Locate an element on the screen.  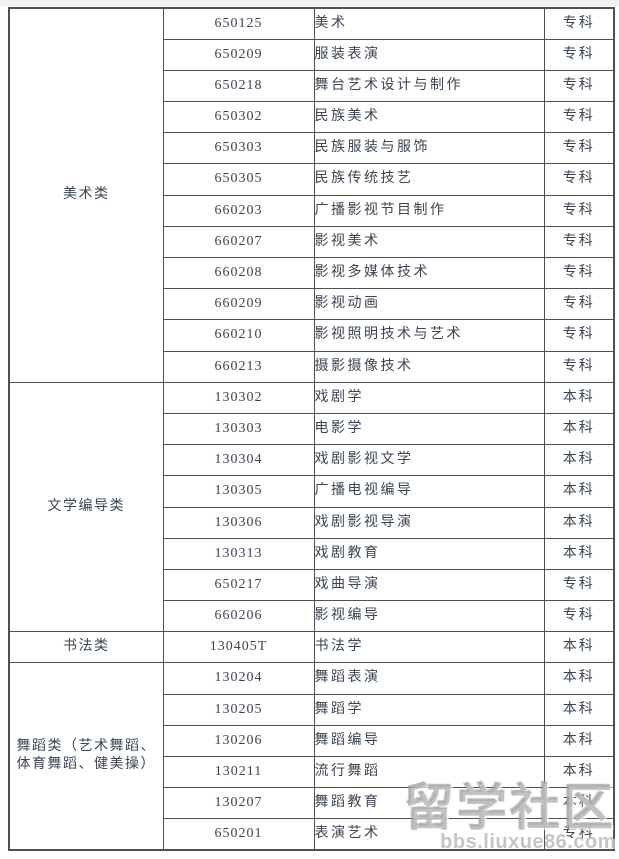
table-row: 130207 舞蹈教育 本科 is located at coordinates (312, 803).